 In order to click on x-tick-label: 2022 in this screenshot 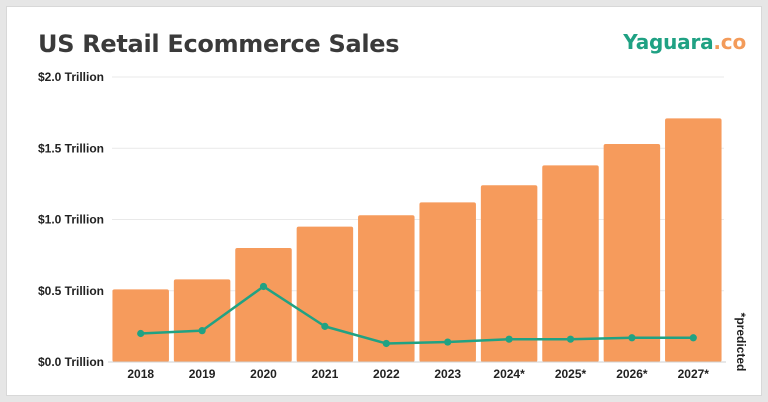, I will do `click(386, 374)`.